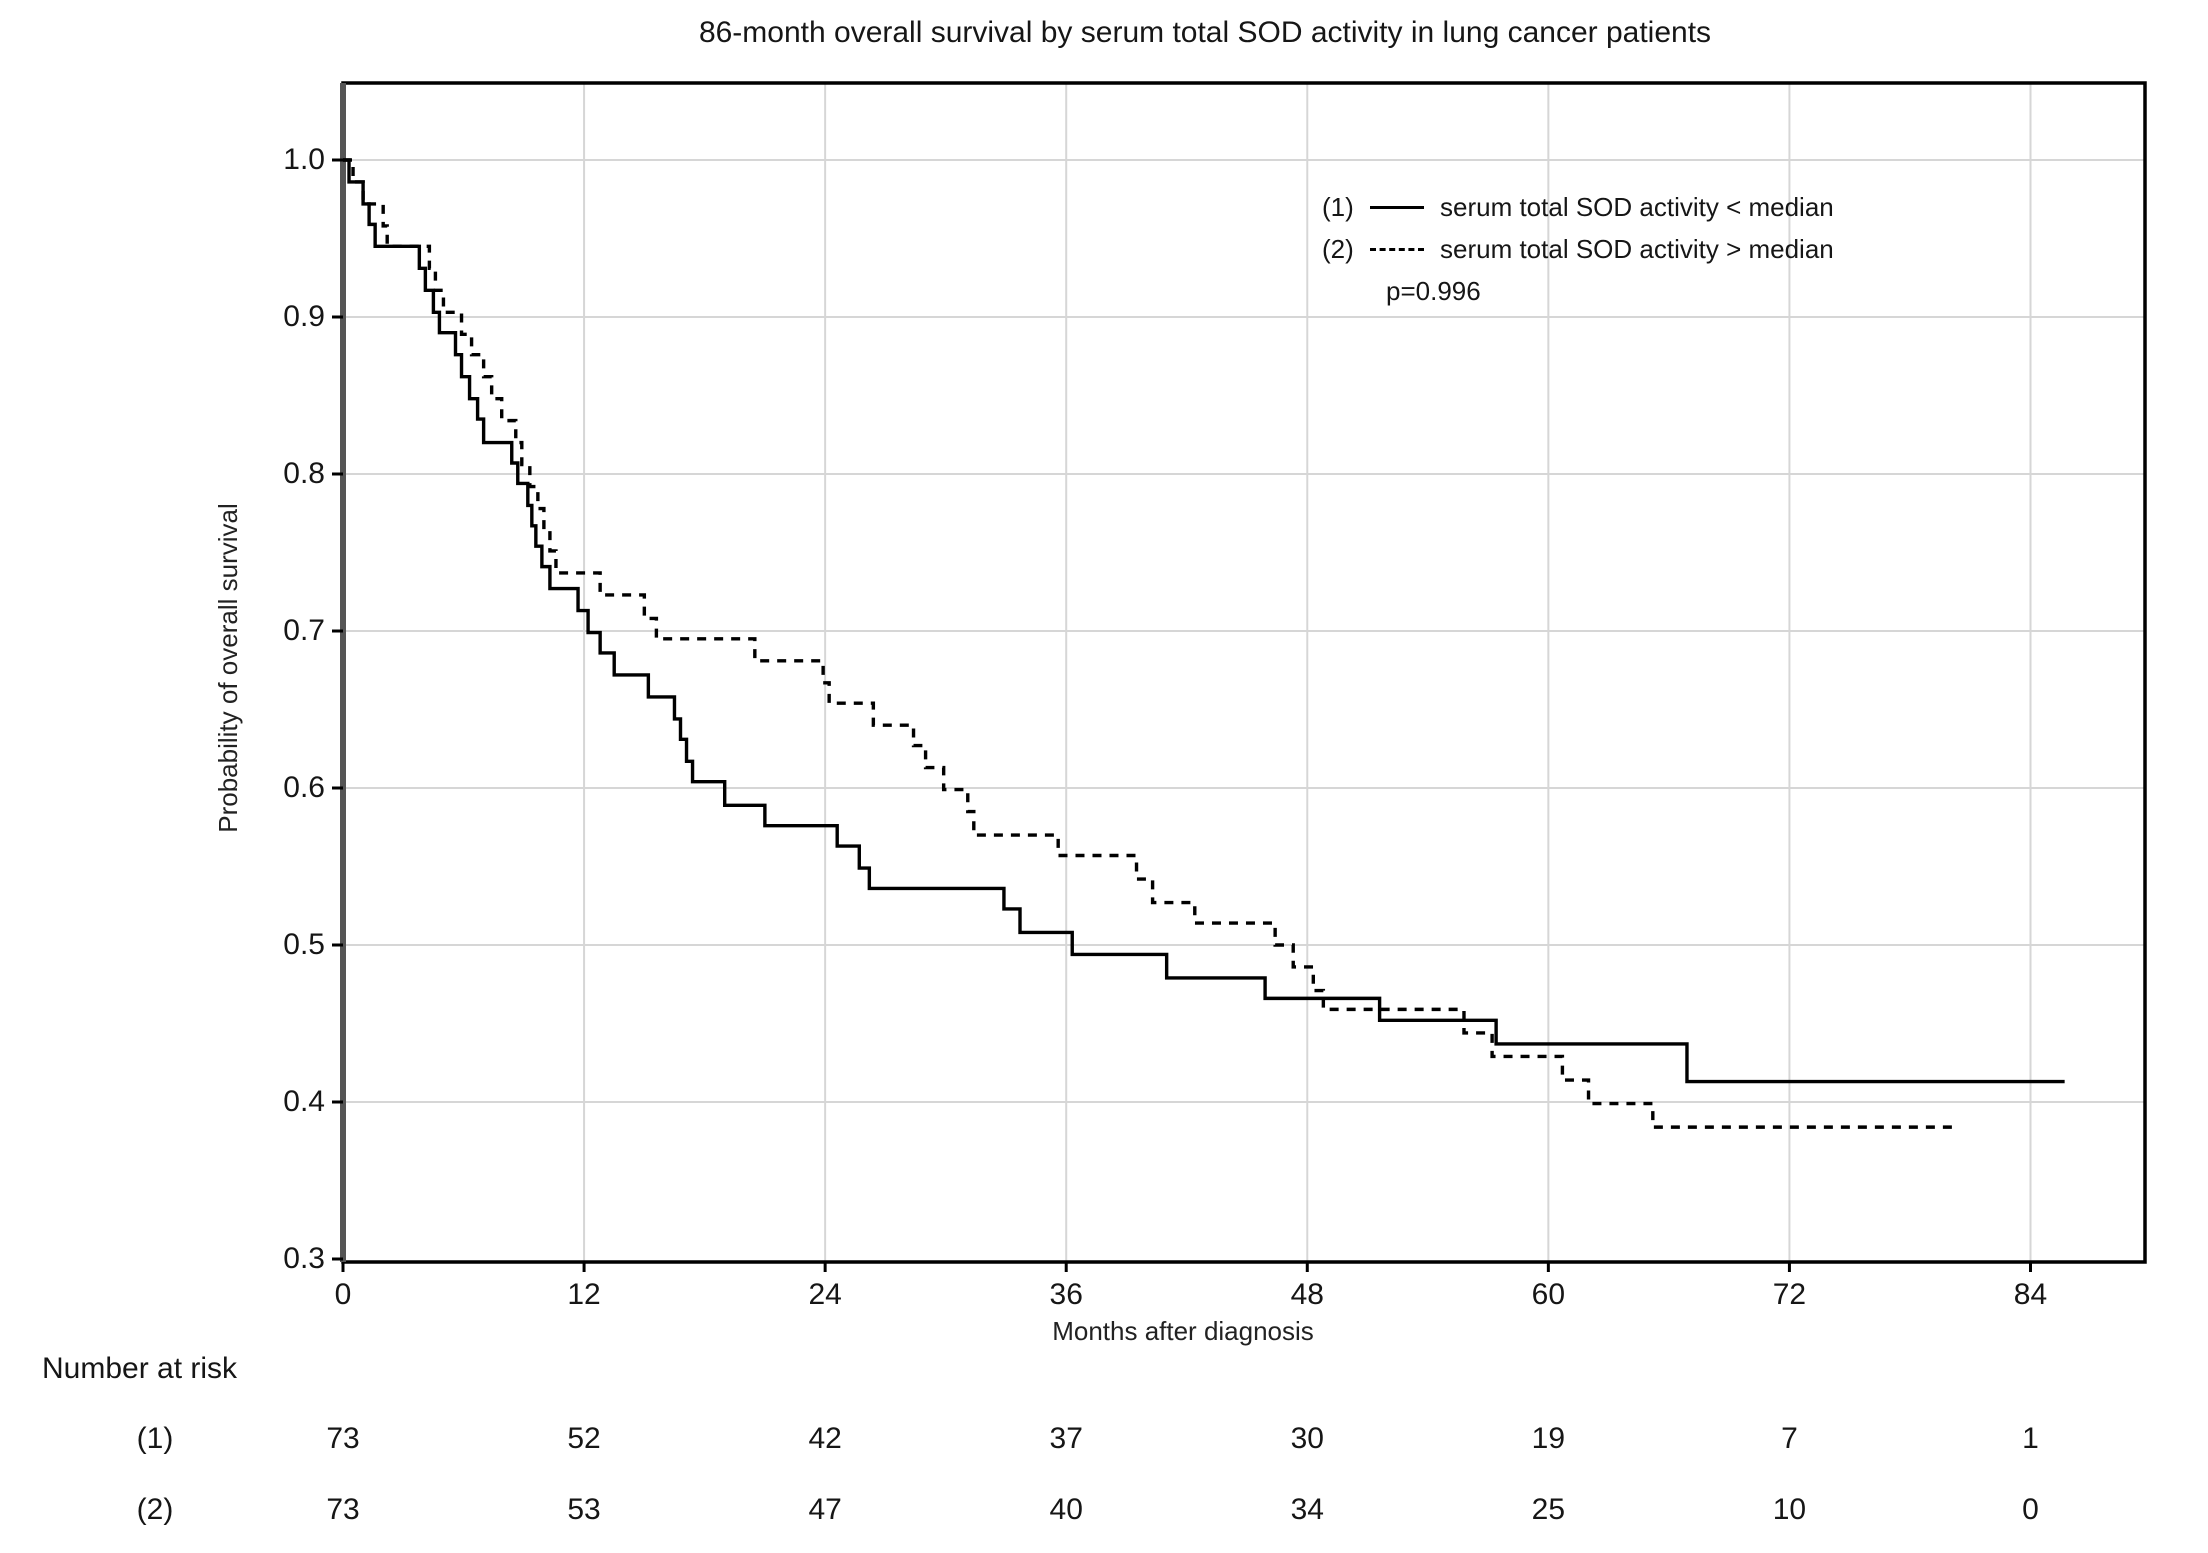  What do you see at coordinates (2030, 1509) in the screenshot?
I see `risk-count: 0` at bounding box center [2030, 1509].